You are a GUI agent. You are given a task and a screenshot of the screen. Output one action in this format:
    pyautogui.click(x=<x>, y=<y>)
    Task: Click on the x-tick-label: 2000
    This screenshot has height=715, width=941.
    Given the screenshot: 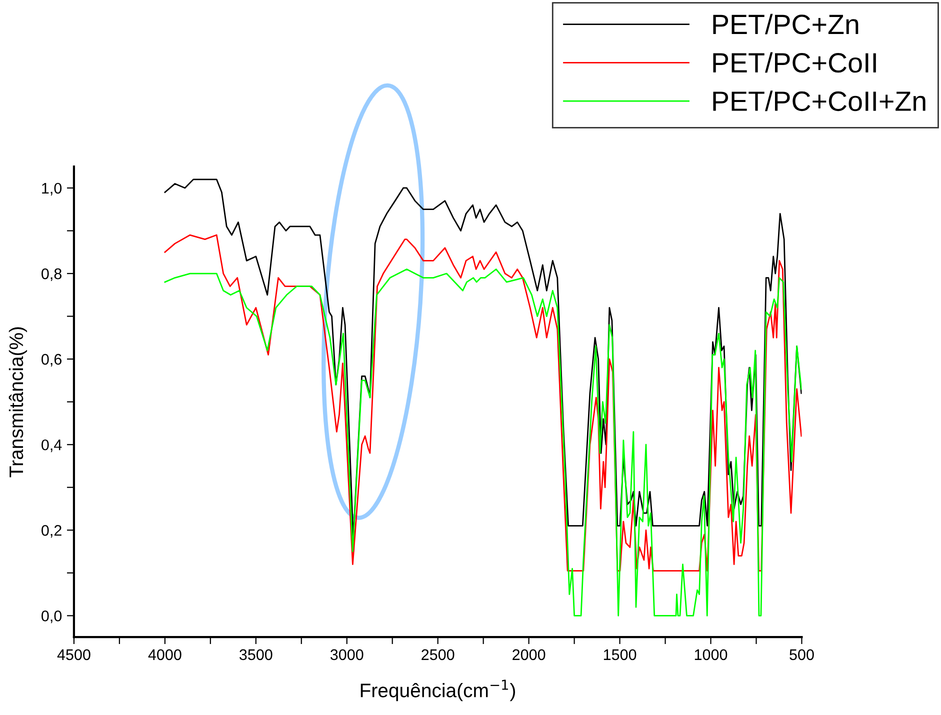 What is the action you would take?
    pyautogui.click(x=529, y=654)
    